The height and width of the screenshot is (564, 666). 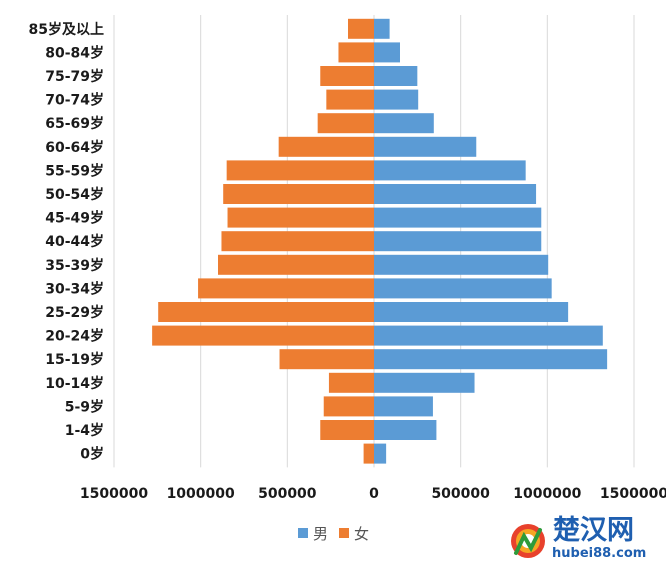 I want to click on legend-label-female: 女, so click(x=361, y=534).